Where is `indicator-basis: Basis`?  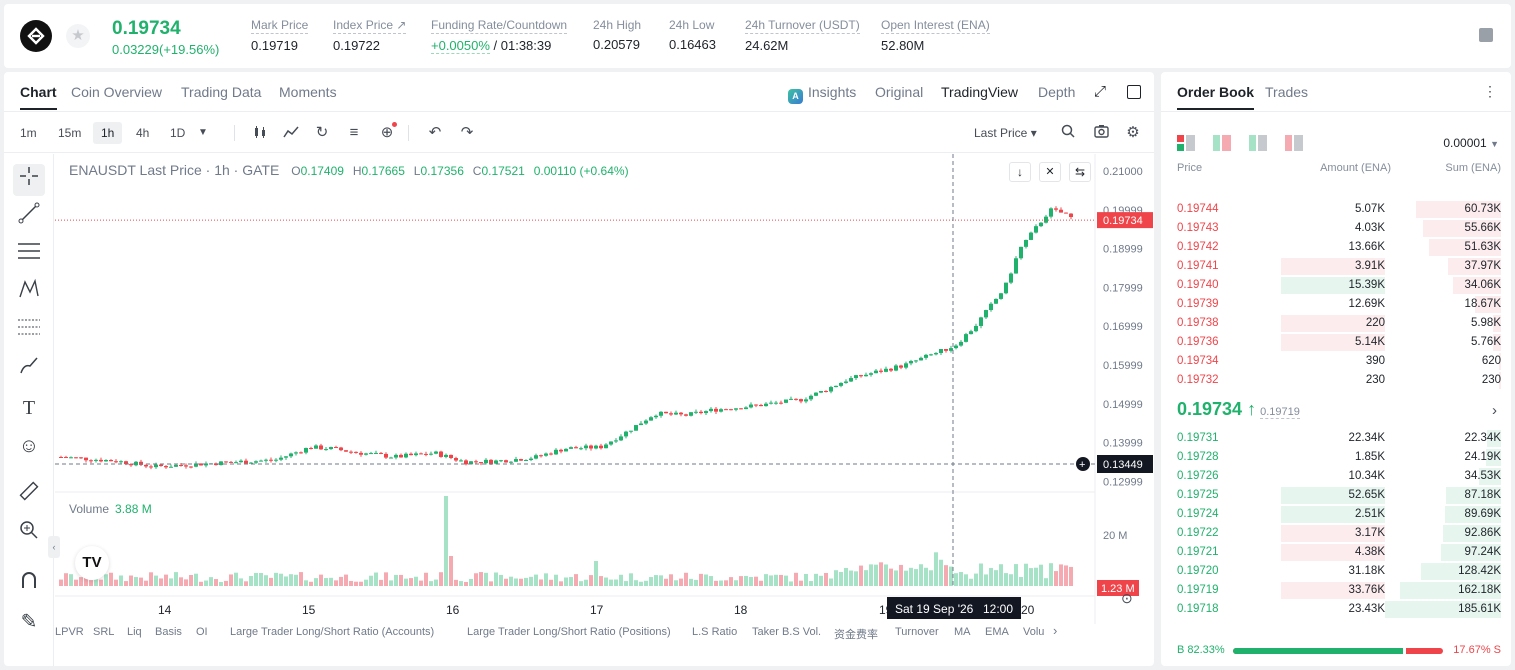
indicator-basis: Basis is located at coordinates (168, 632).